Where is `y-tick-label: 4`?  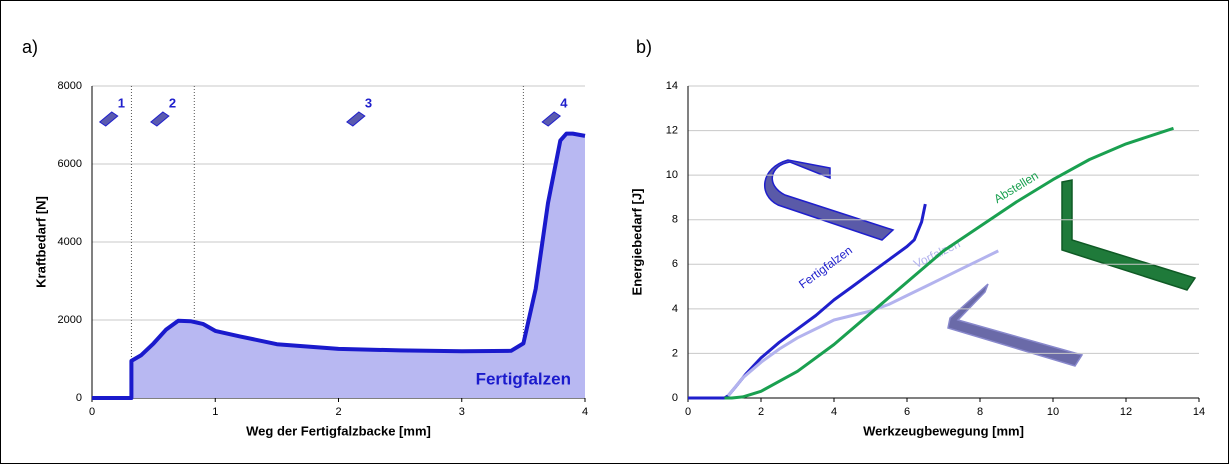 y-tick-label: 4 is located at coordinates (675, 309).